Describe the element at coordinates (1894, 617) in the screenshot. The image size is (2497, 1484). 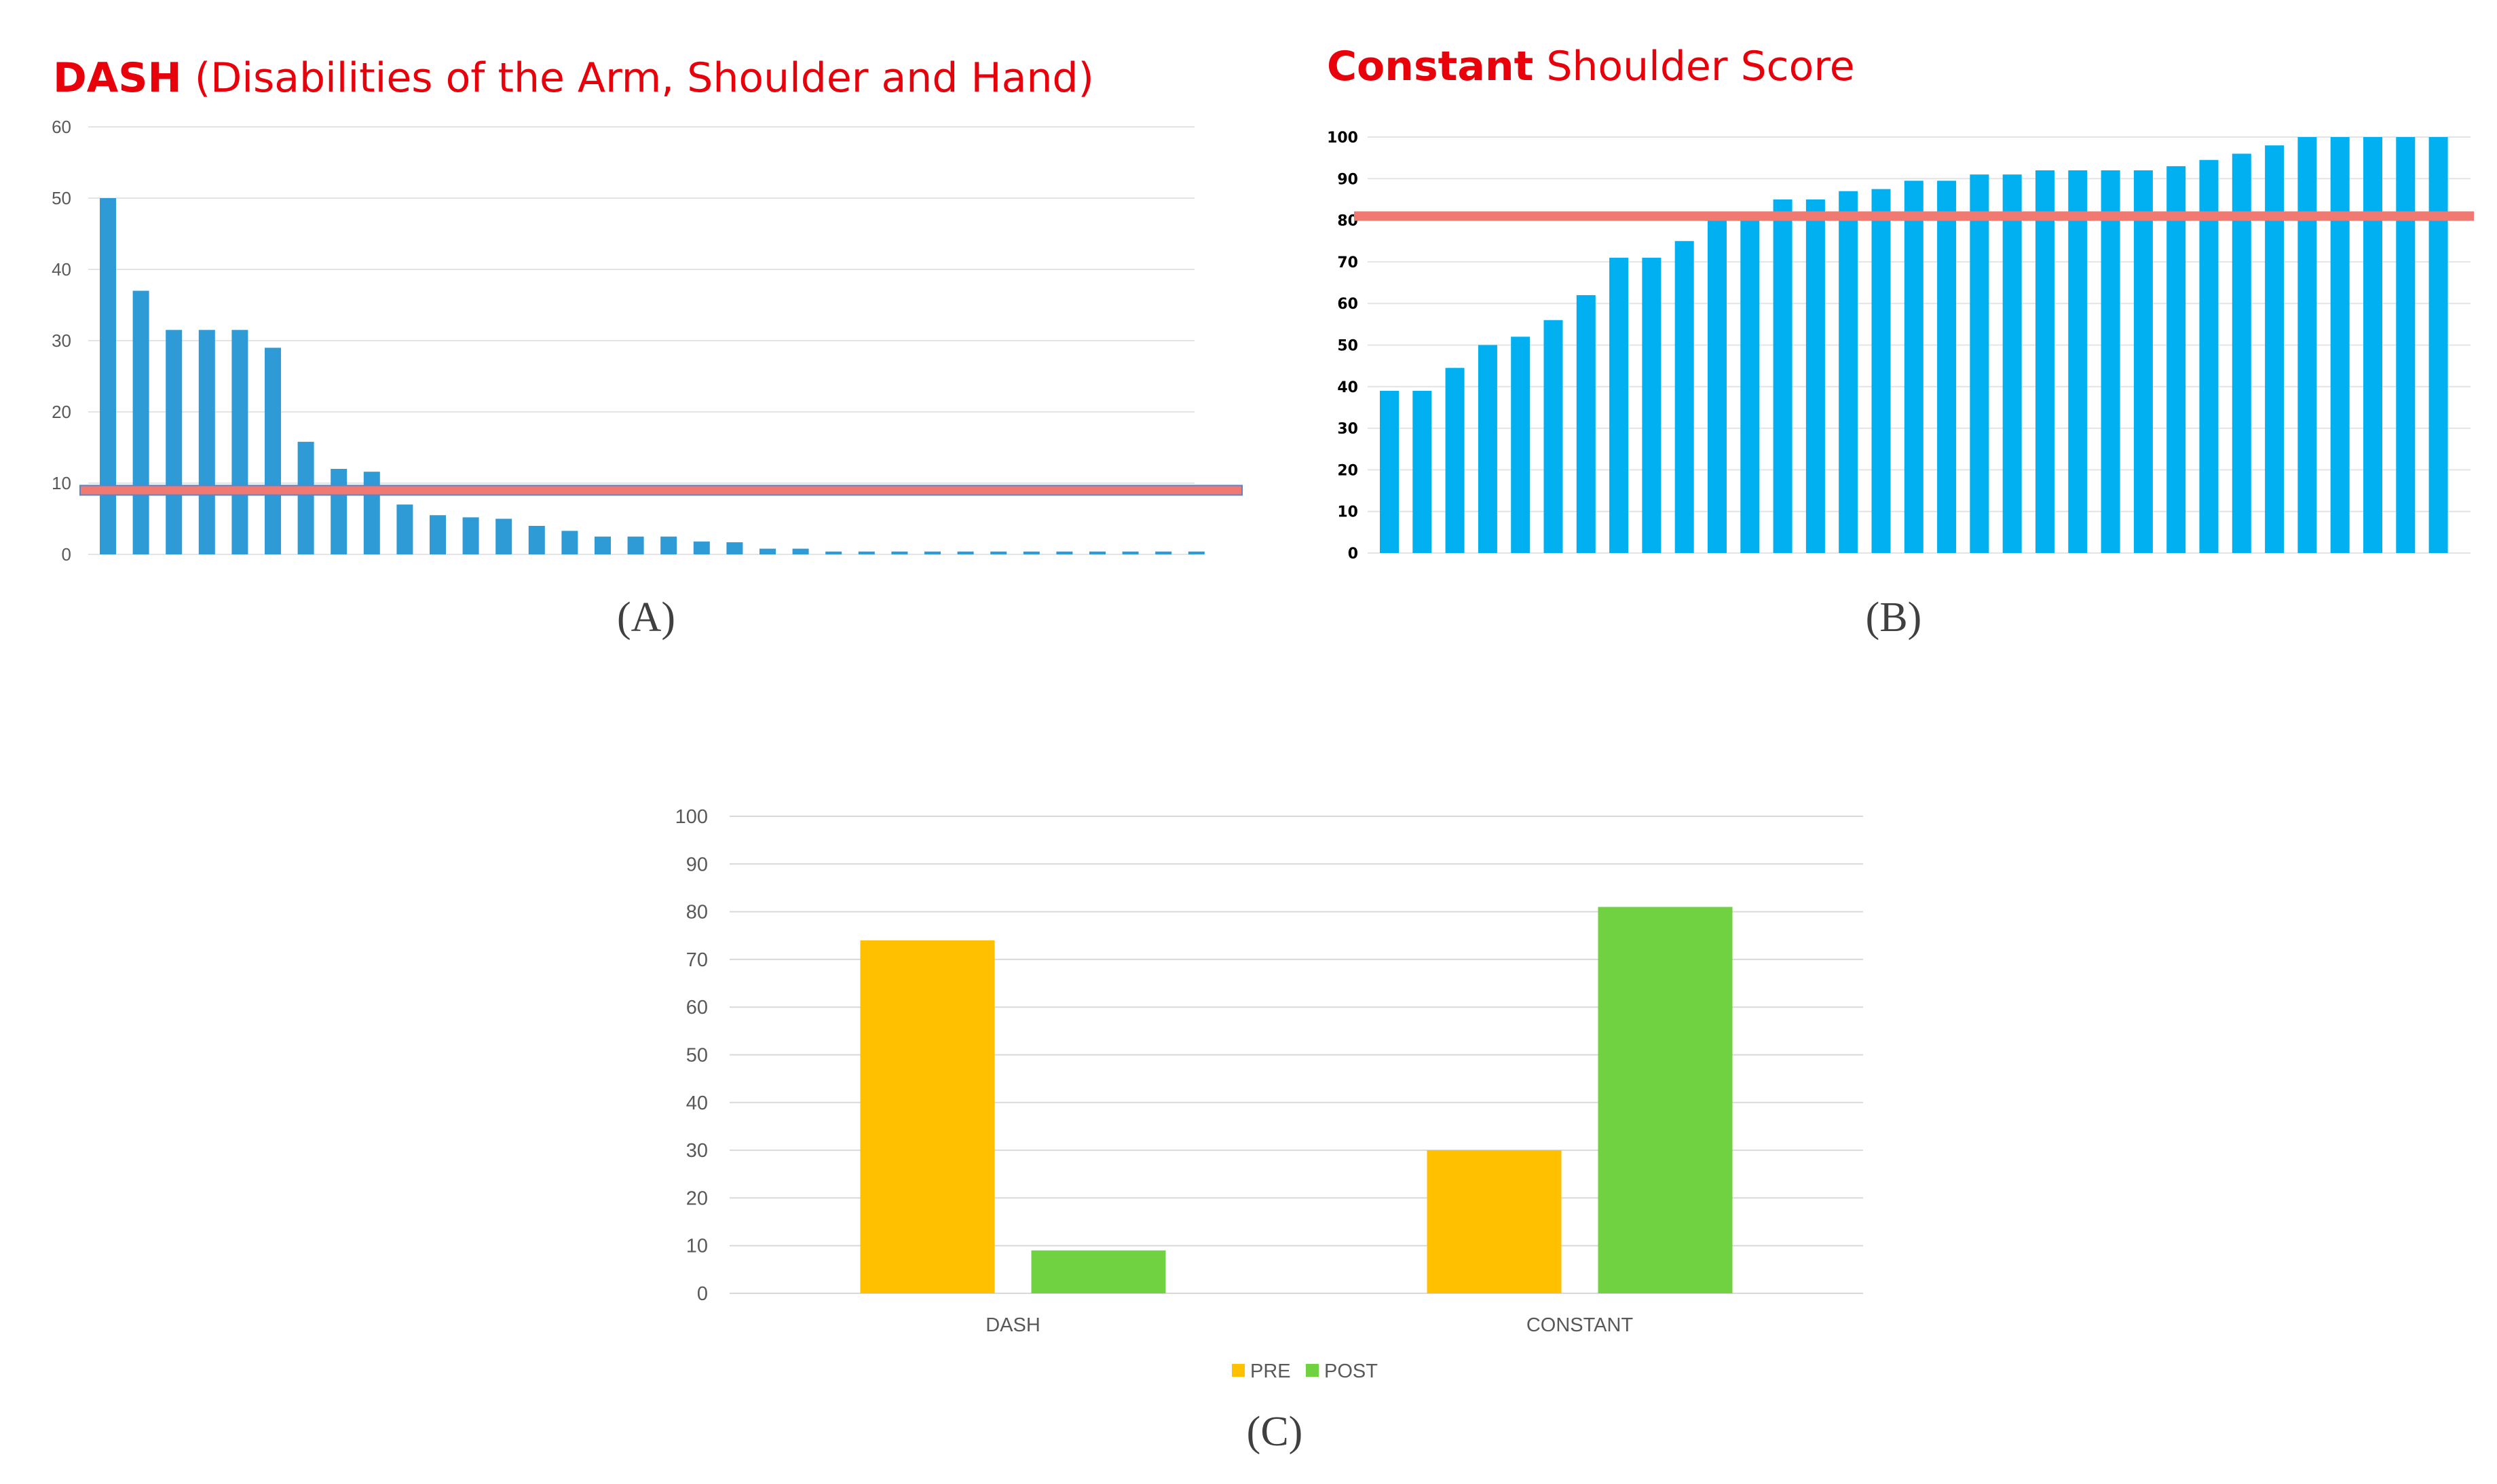
I see `panel-b-label: (B)` at that location.